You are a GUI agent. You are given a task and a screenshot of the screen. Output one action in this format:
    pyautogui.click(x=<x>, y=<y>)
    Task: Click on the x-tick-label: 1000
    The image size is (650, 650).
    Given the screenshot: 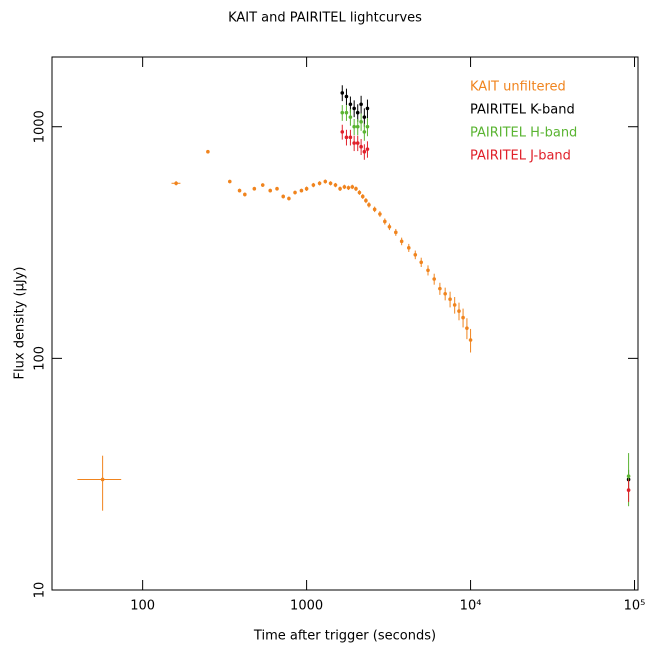 What is the action you would take?
    pyautogui.click(x=306, y=606)
    